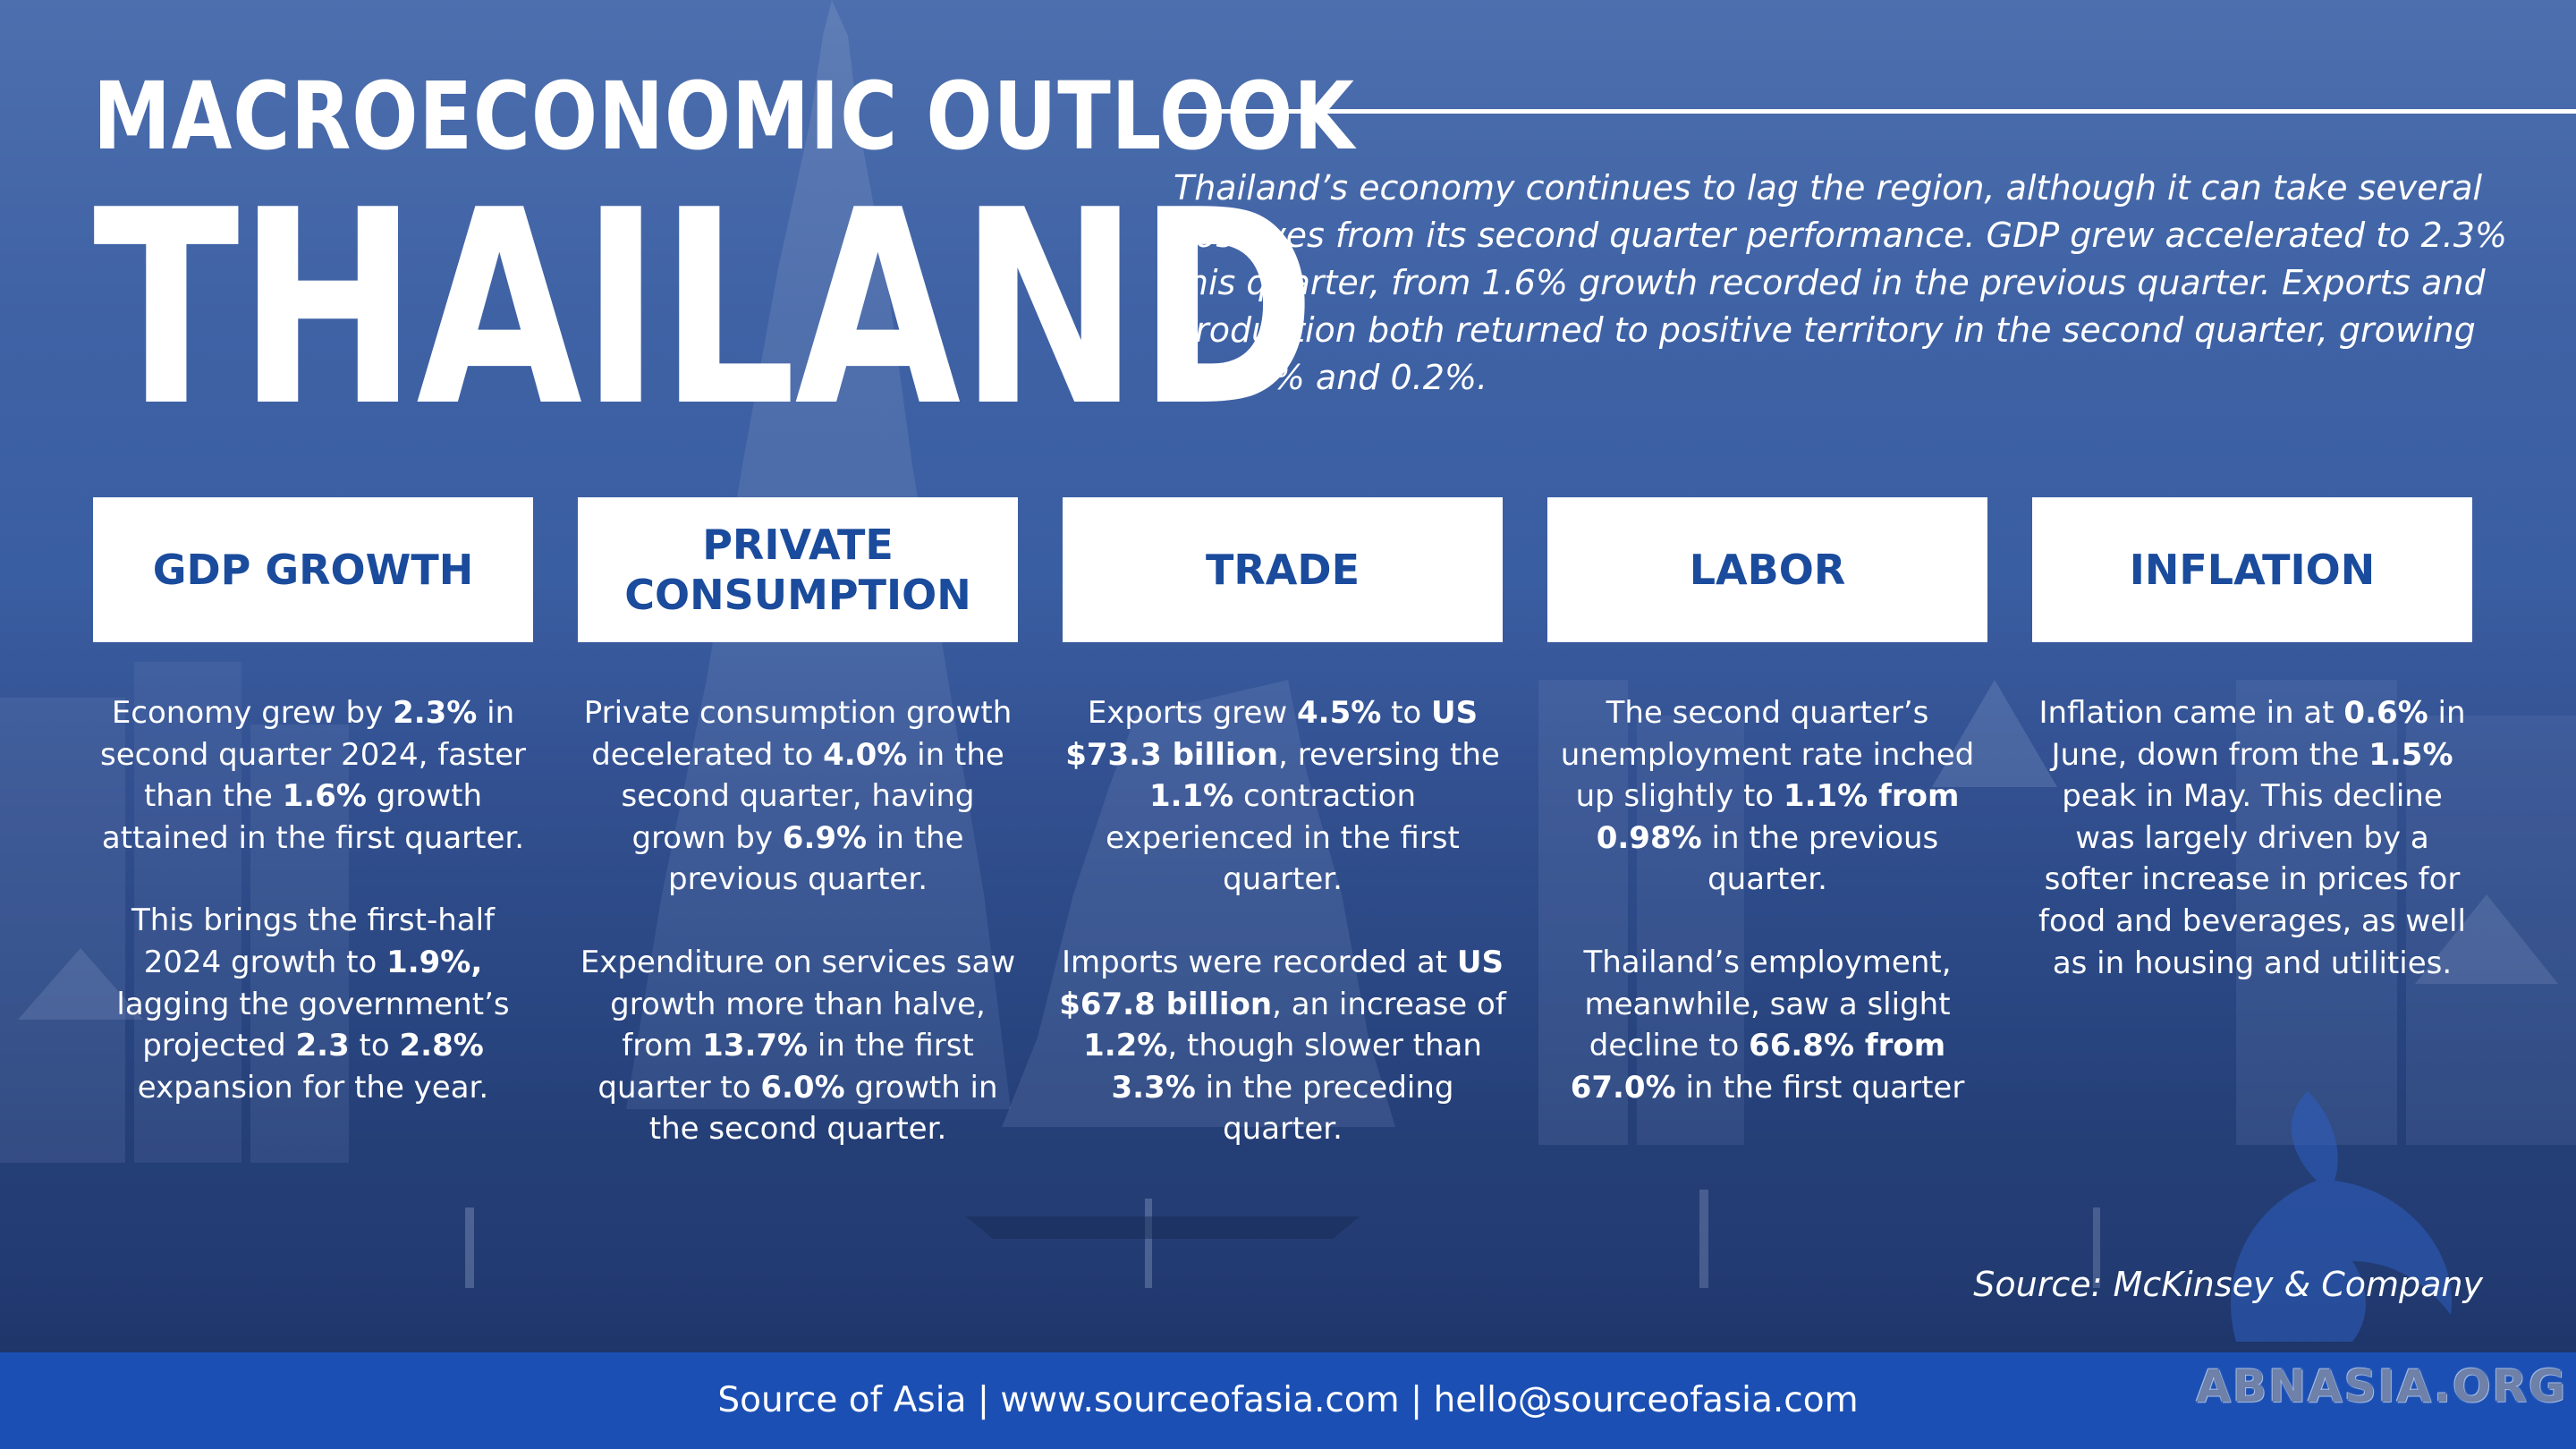 This screenshot has height=1449, width=2576. Describe the element at coordinates (755, 1046) in the screenshot. I see `highlighted-figure: 13.7%` at that location.